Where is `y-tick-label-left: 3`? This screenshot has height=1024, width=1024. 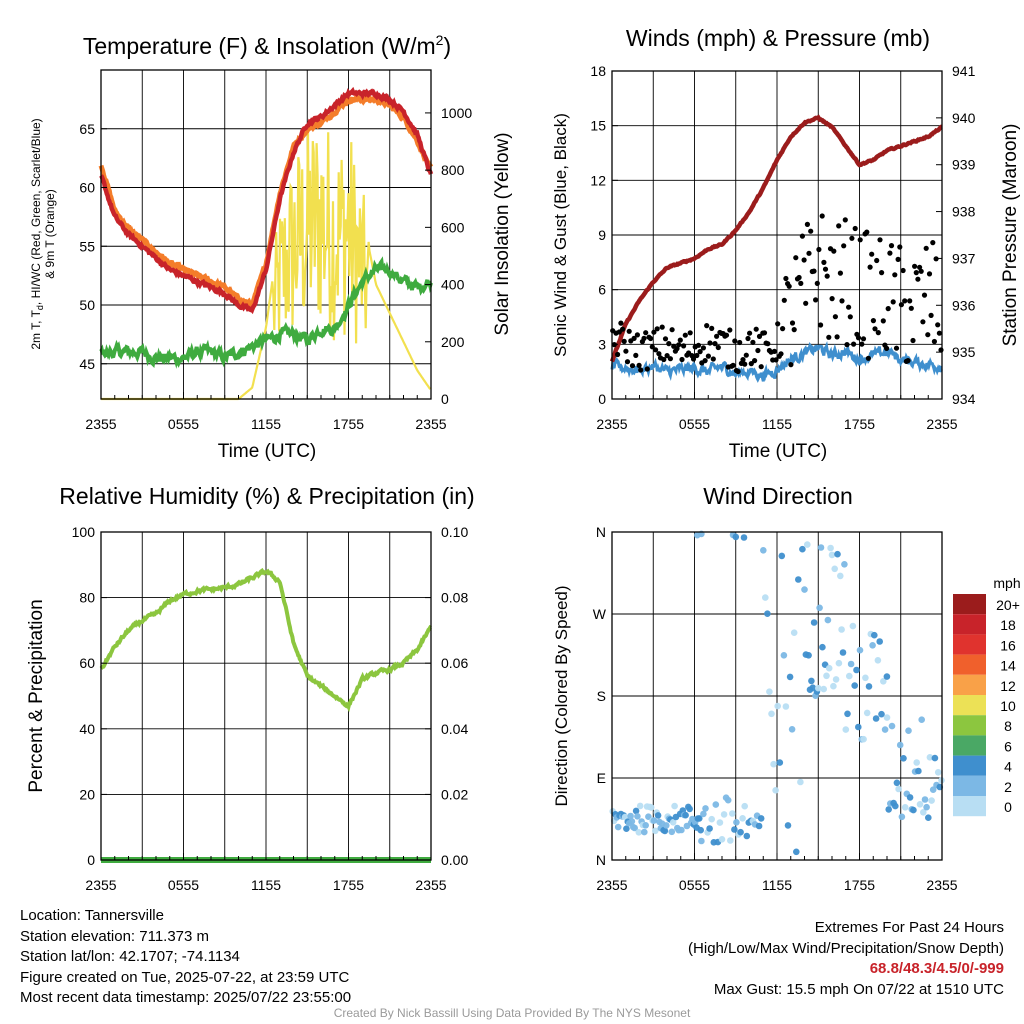 y-tick-label-left: 3 is located at coordinates (602, 344).